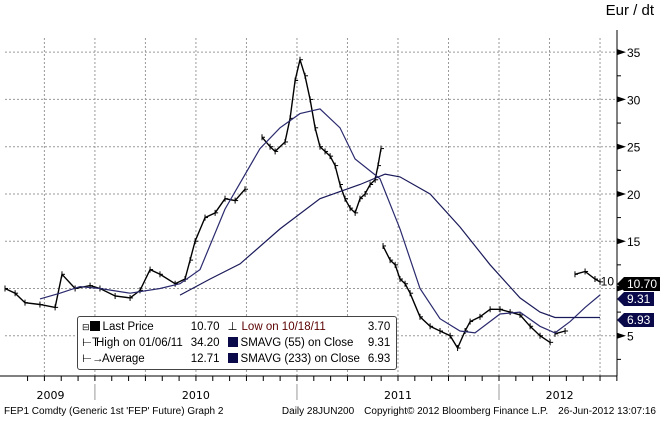  I want to click on legend-label: SMAVG (233) on Close, so click(300, 359).